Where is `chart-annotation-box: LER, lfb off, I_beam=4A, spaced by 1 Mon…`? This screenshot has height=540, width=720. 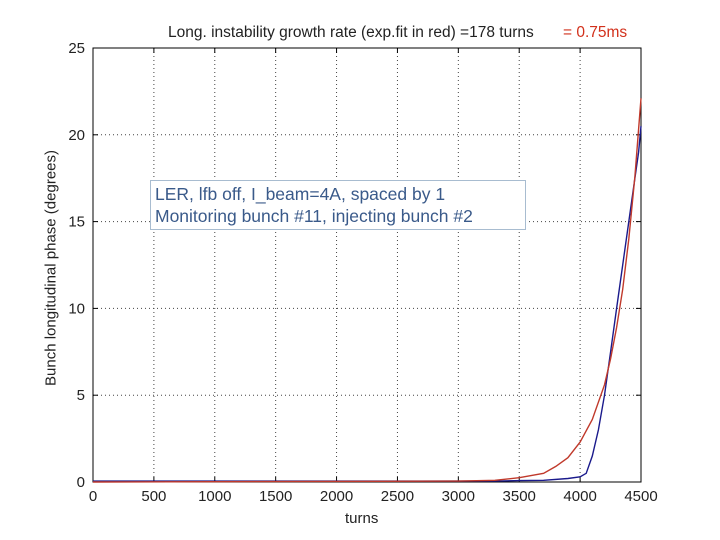 chart-annotation-box: LER, lfb off, I_beam=4A, spaced by 1 Mon… is located at coordinates (338, 205).